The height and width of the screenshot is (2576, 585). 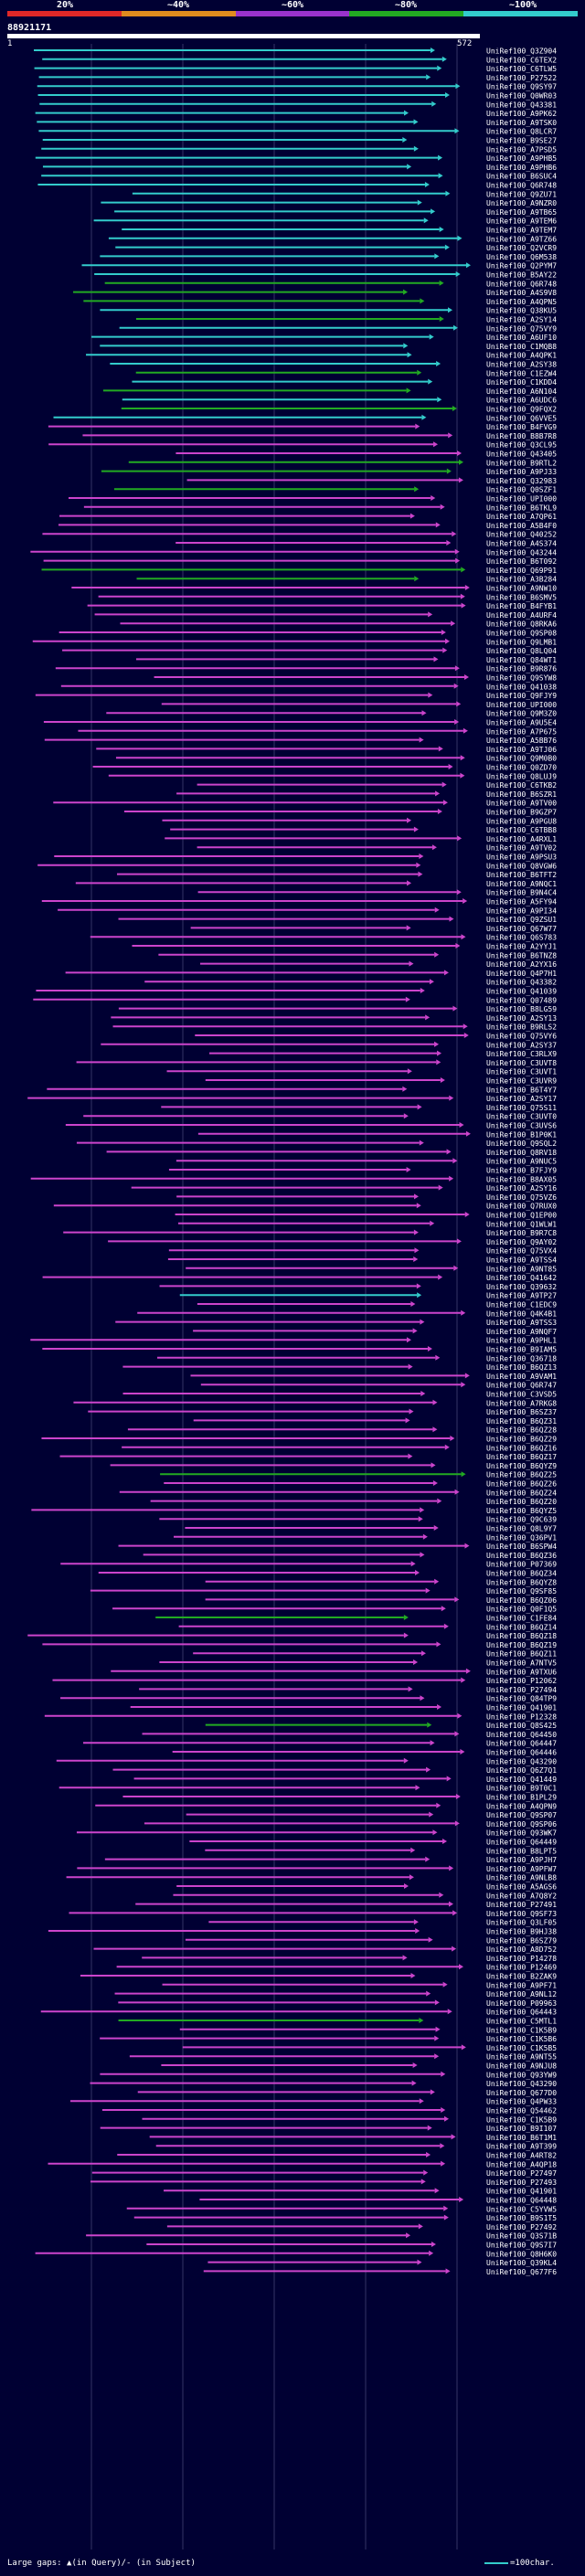 What do you see at coordinates (521, 884) in the screenshot?
I see `hit-label: UniRef100_A9NQC1` at bounding box center [521, 884].